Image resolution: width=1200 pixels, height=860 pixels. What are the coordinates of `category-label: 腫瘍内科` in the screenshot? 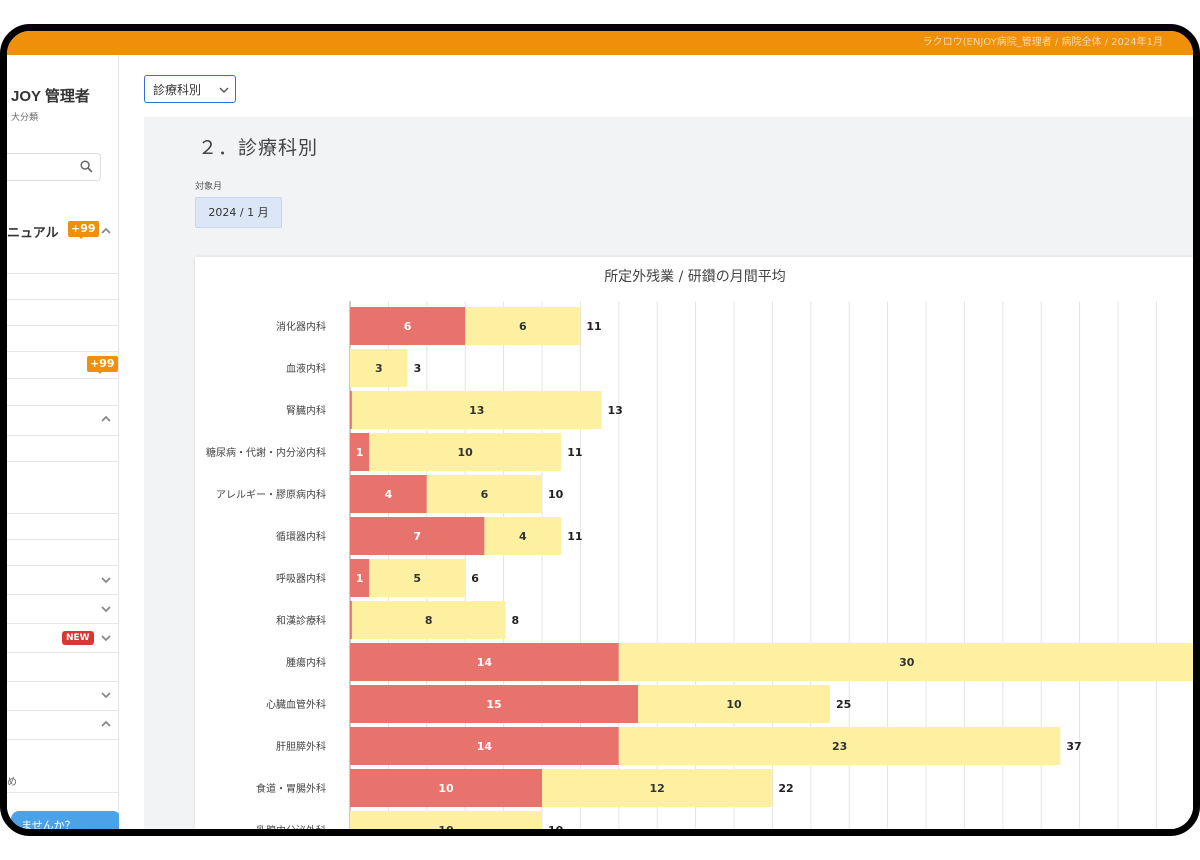 It's located at (306, 662).